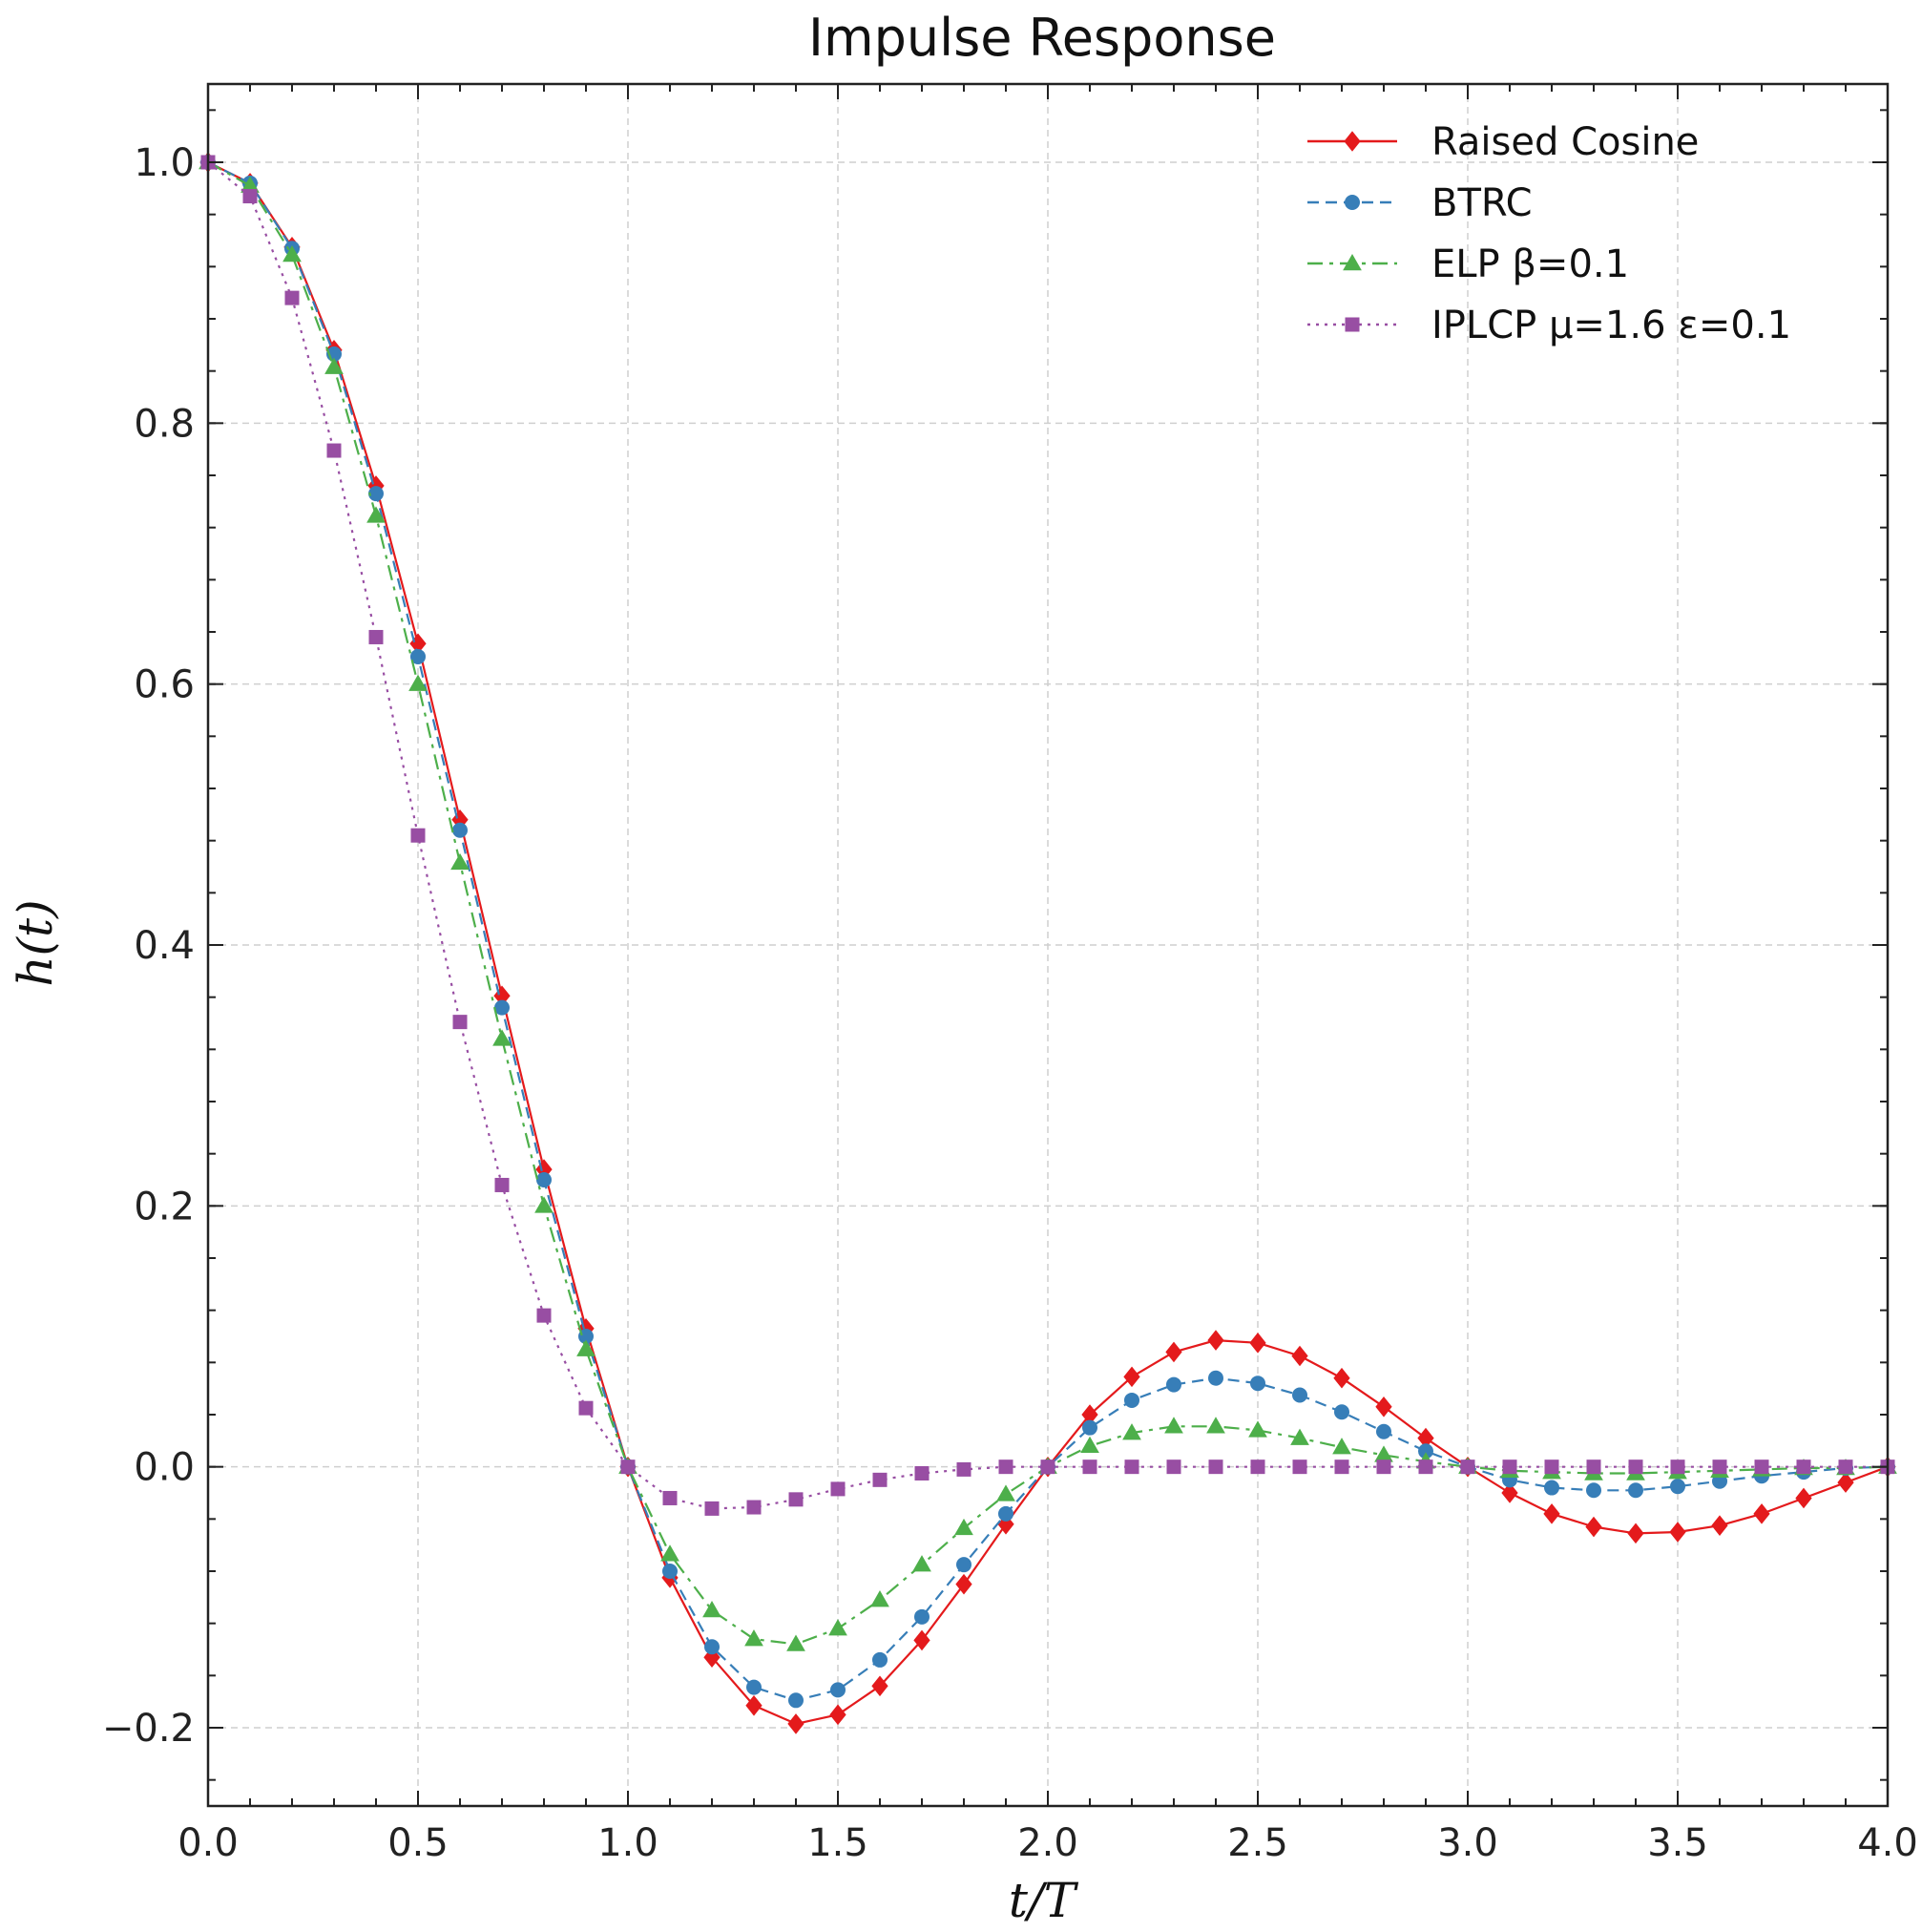 Image resolution: width=1922 pixels, height=1932 pixels. What do you see at coordinates (164, 1468) in the screenshot?
I see `y-tick-label: 0.0` at bounding box center [164, 1468].